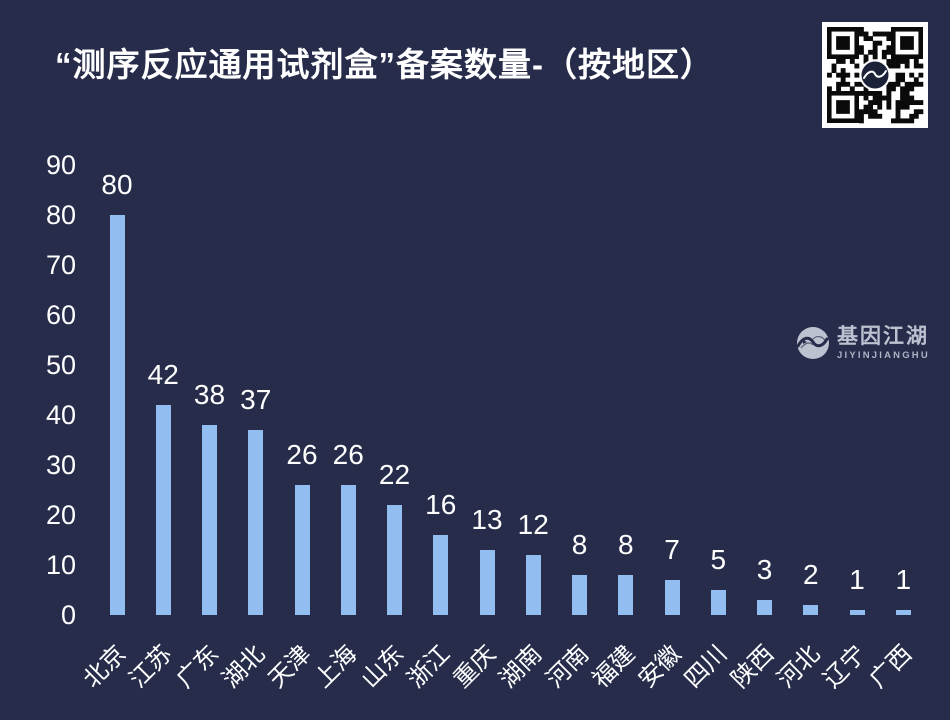 The image size is (950, 720). What do you see at coordinates (799, 667) in the screenshot?
I see `x-axis-category-label: 河北` at bounding box center [799, 667].